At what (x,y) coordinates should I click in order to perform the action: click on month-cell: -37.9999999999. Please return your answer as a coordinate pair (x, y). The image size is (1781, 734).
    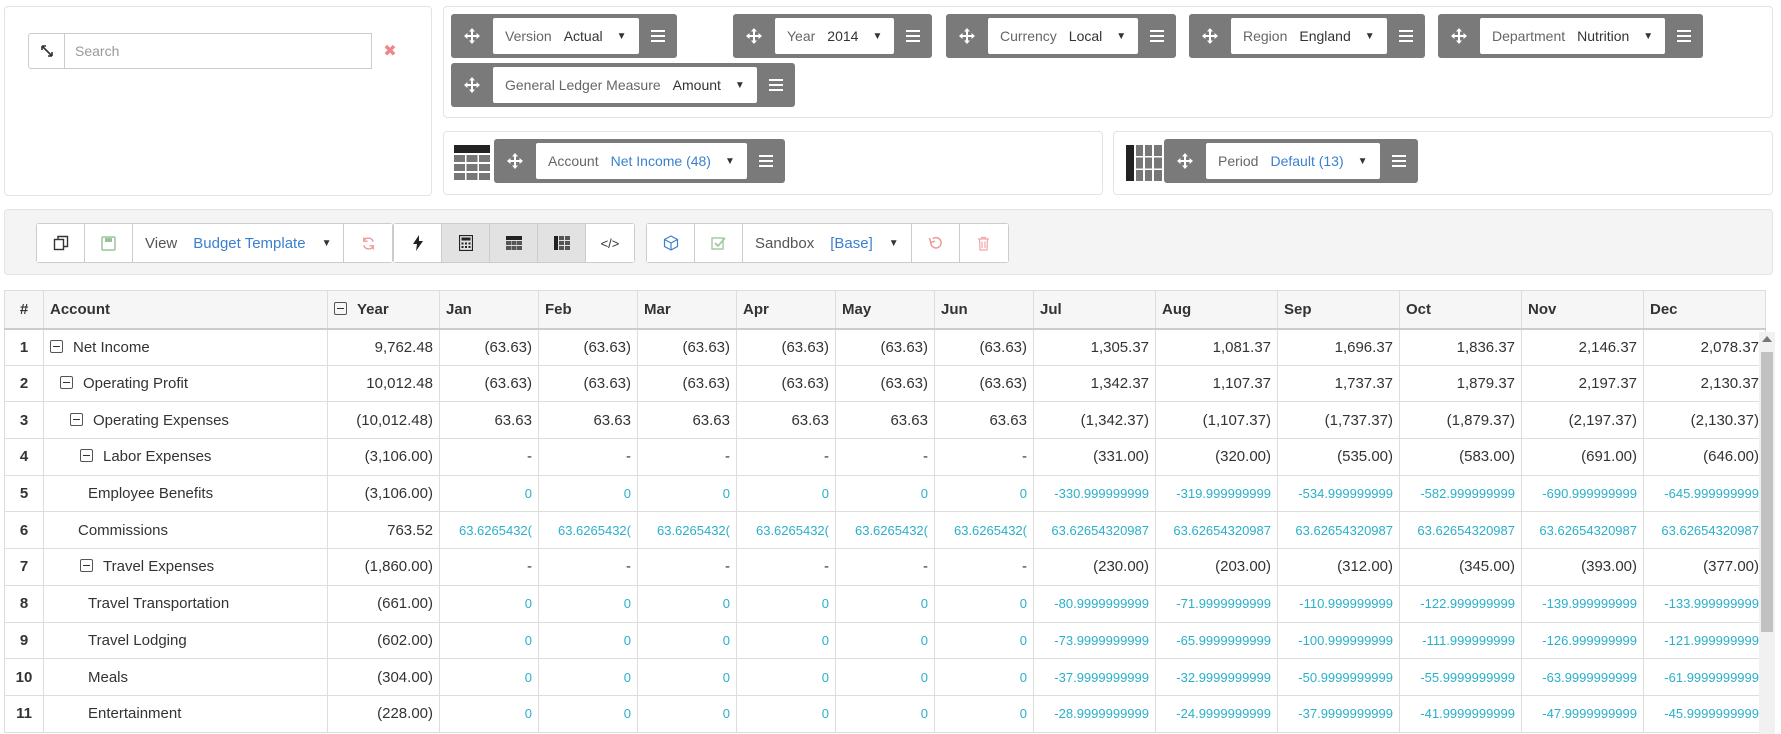
    Looking at the image, I should click on (1094, 677).